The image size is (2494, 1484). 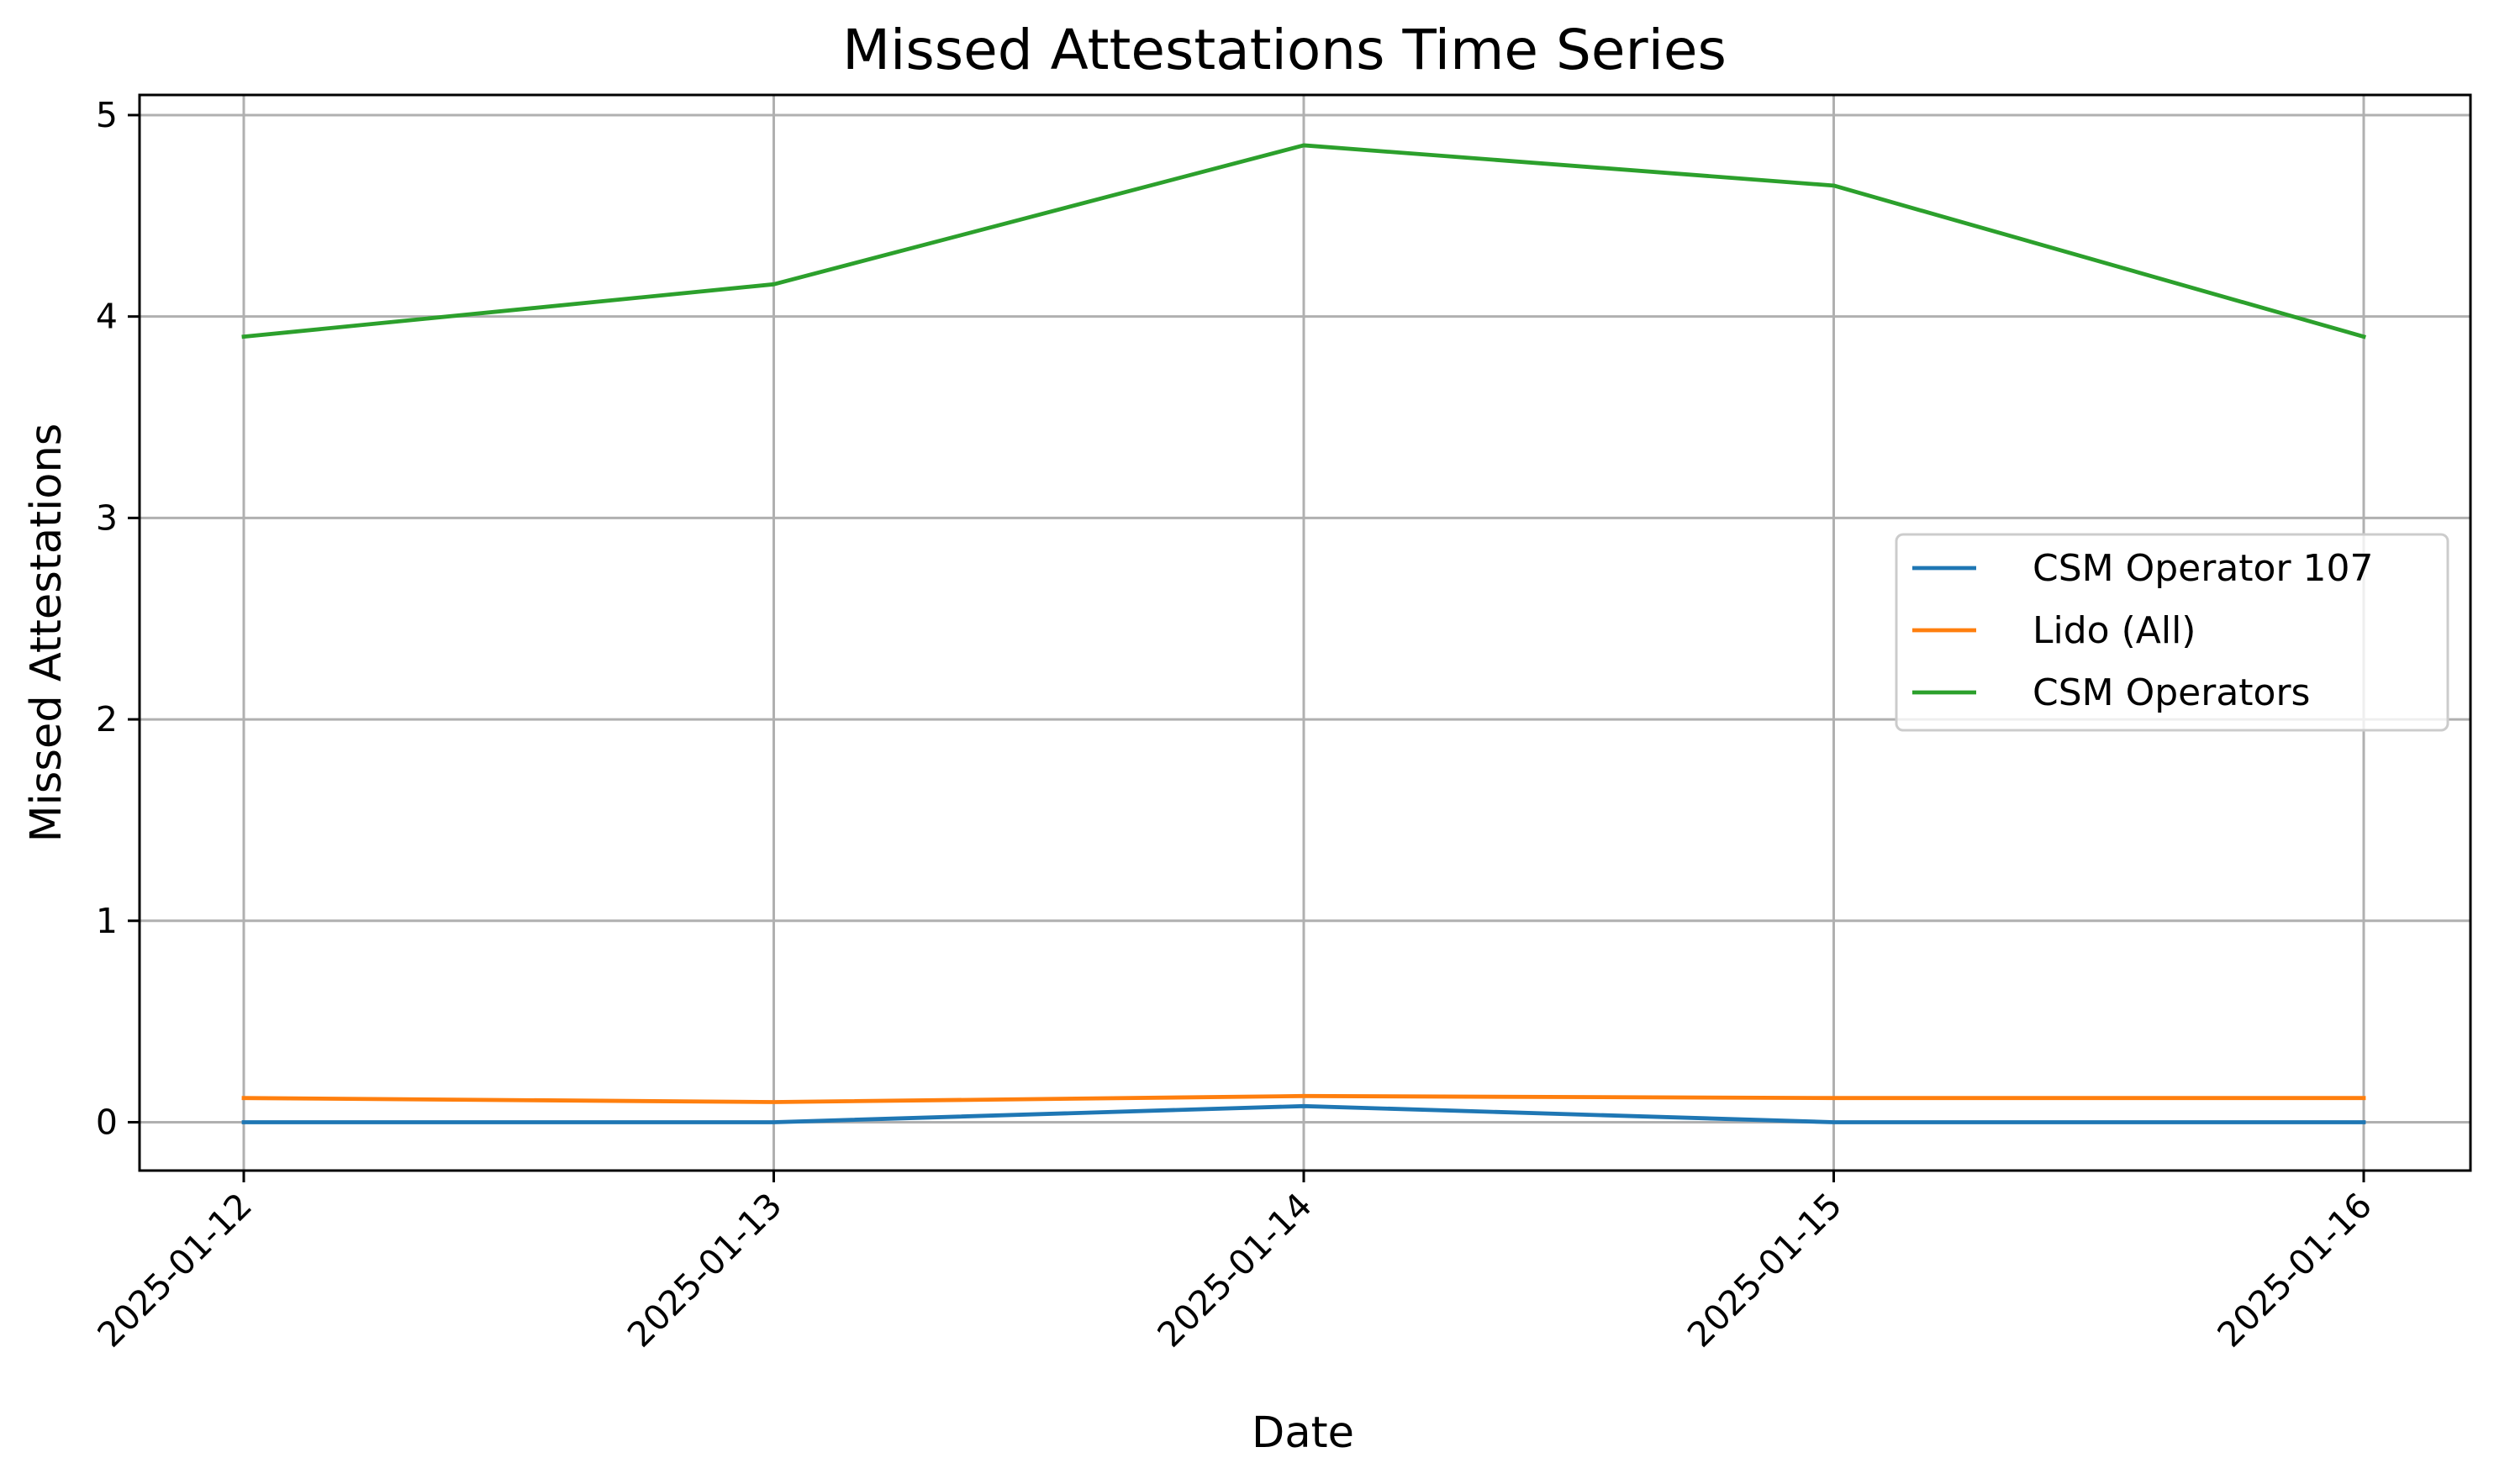 I want to click on x-tick-label: 2025-01-15, so click(x=1764, y=1270).